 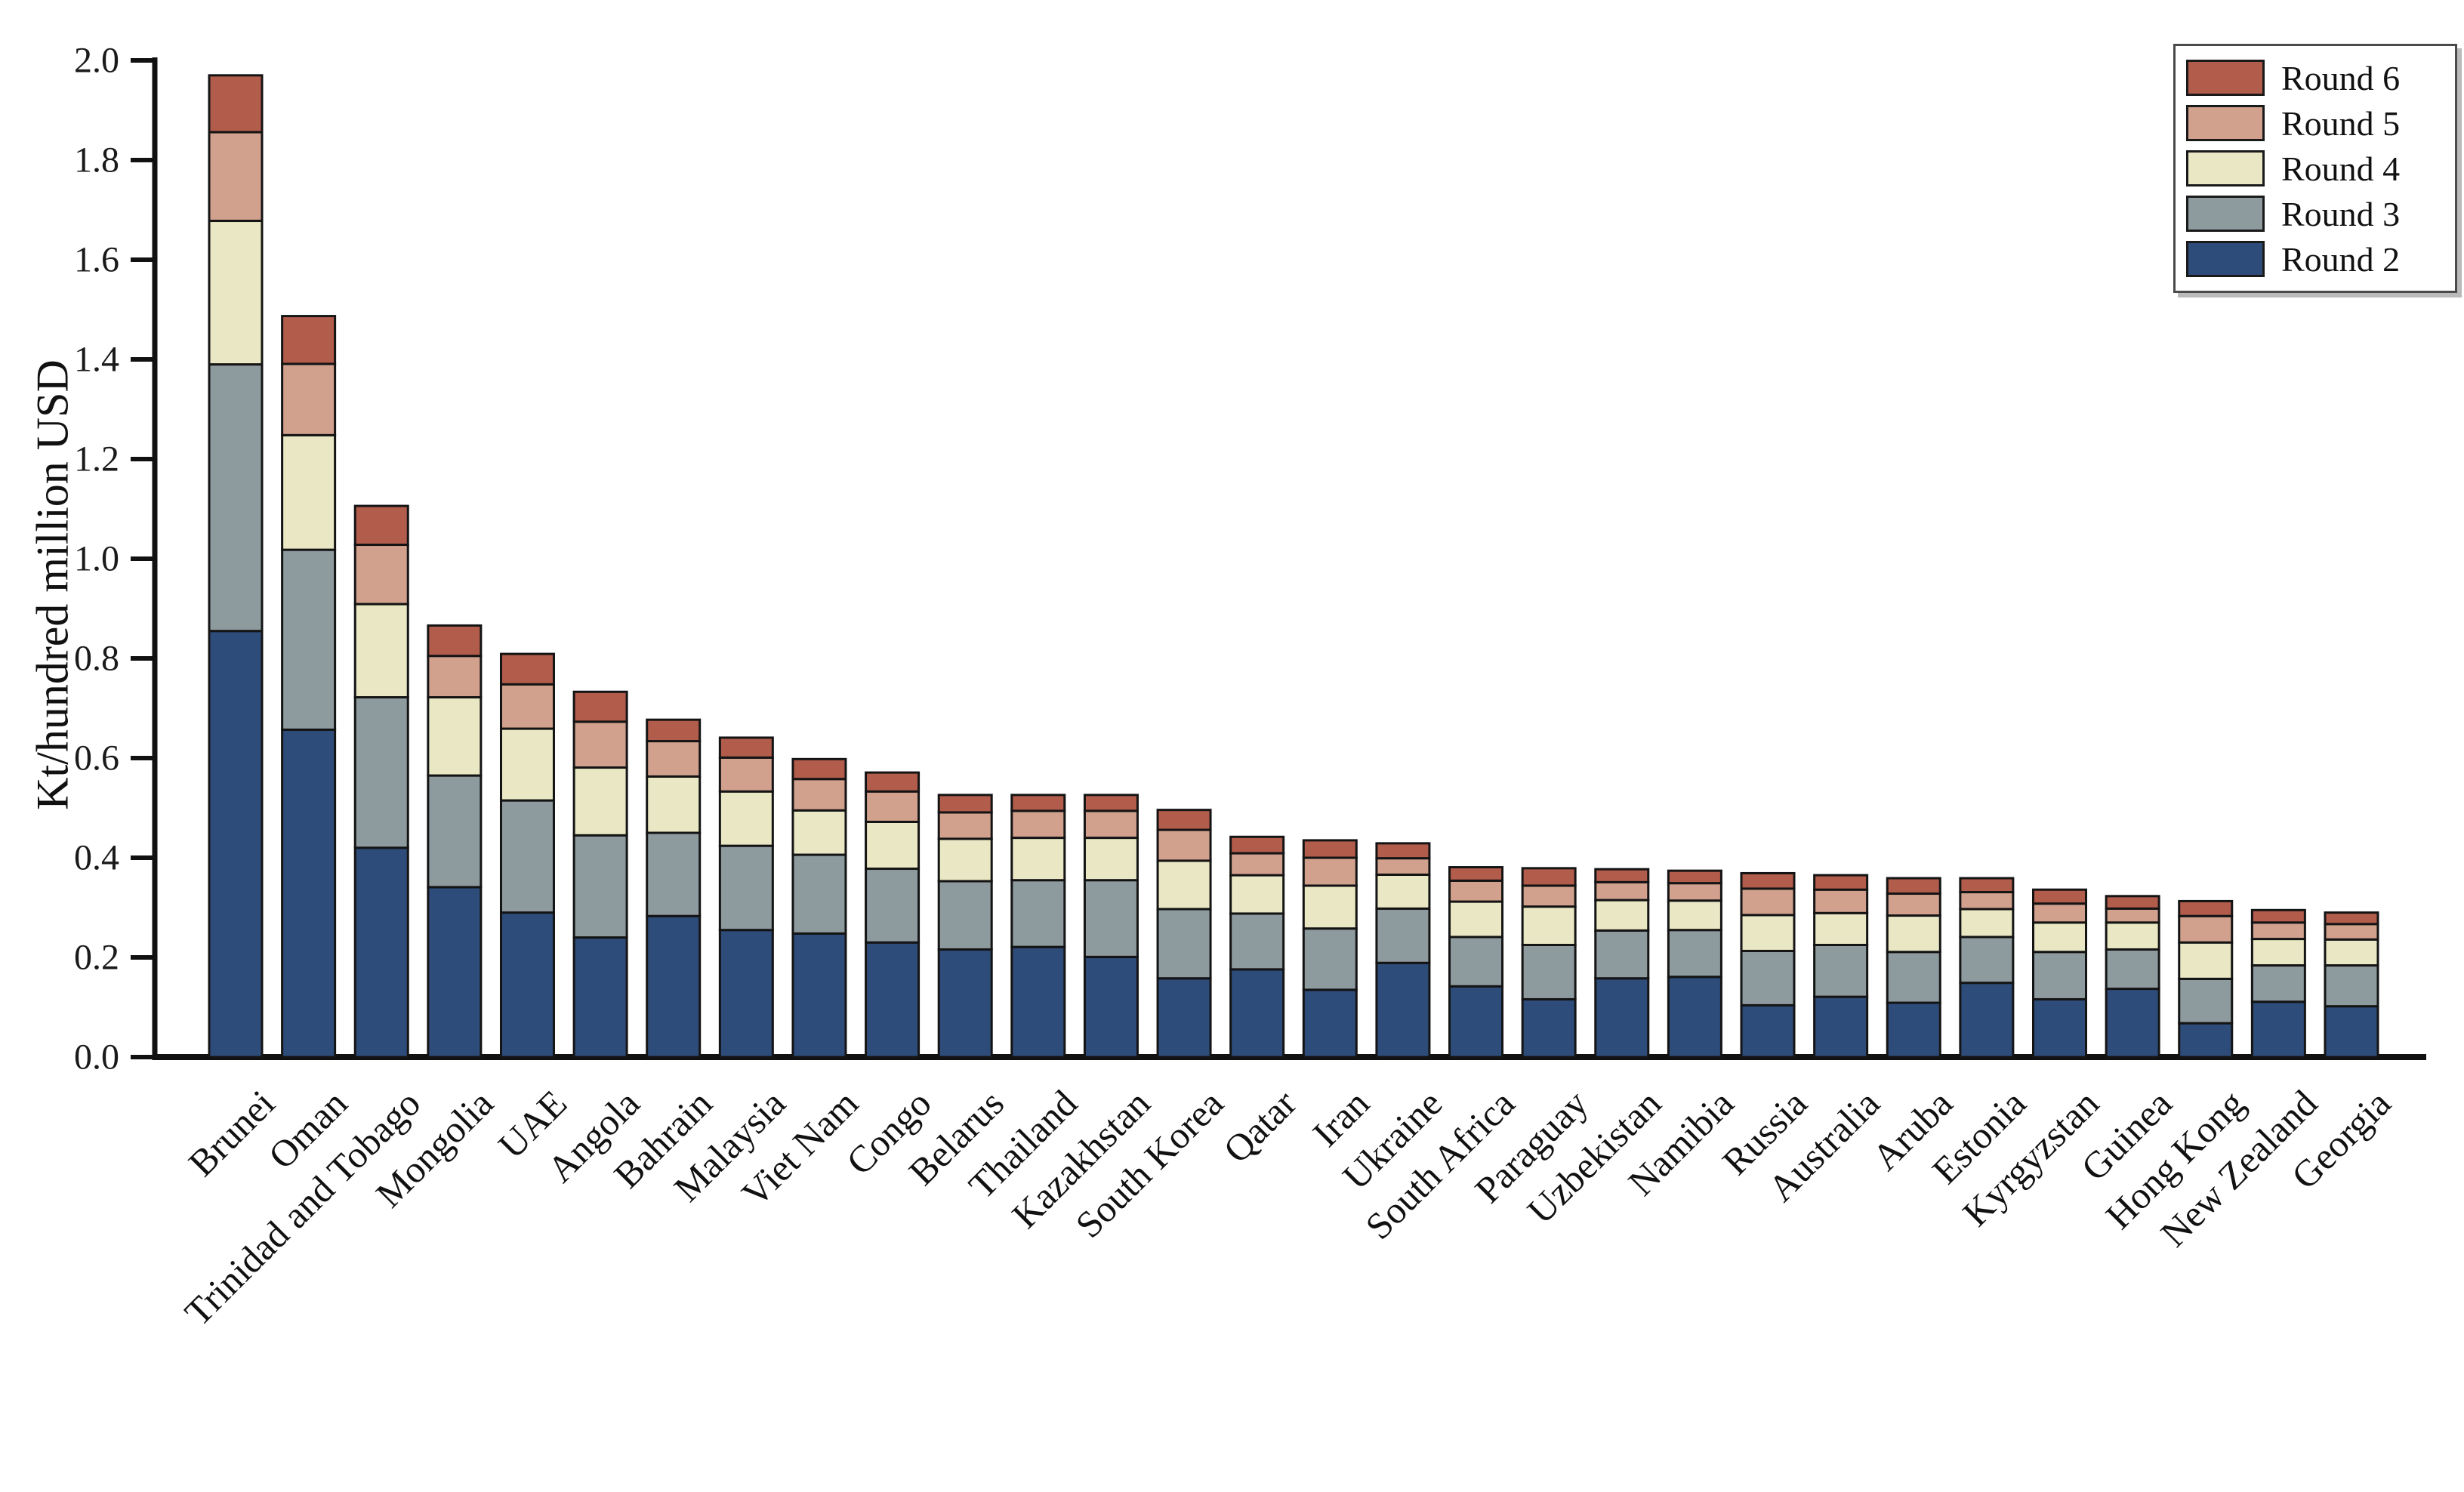 I want to click on bar-segment-round-5-qatar, so click(x=1257, y=864).